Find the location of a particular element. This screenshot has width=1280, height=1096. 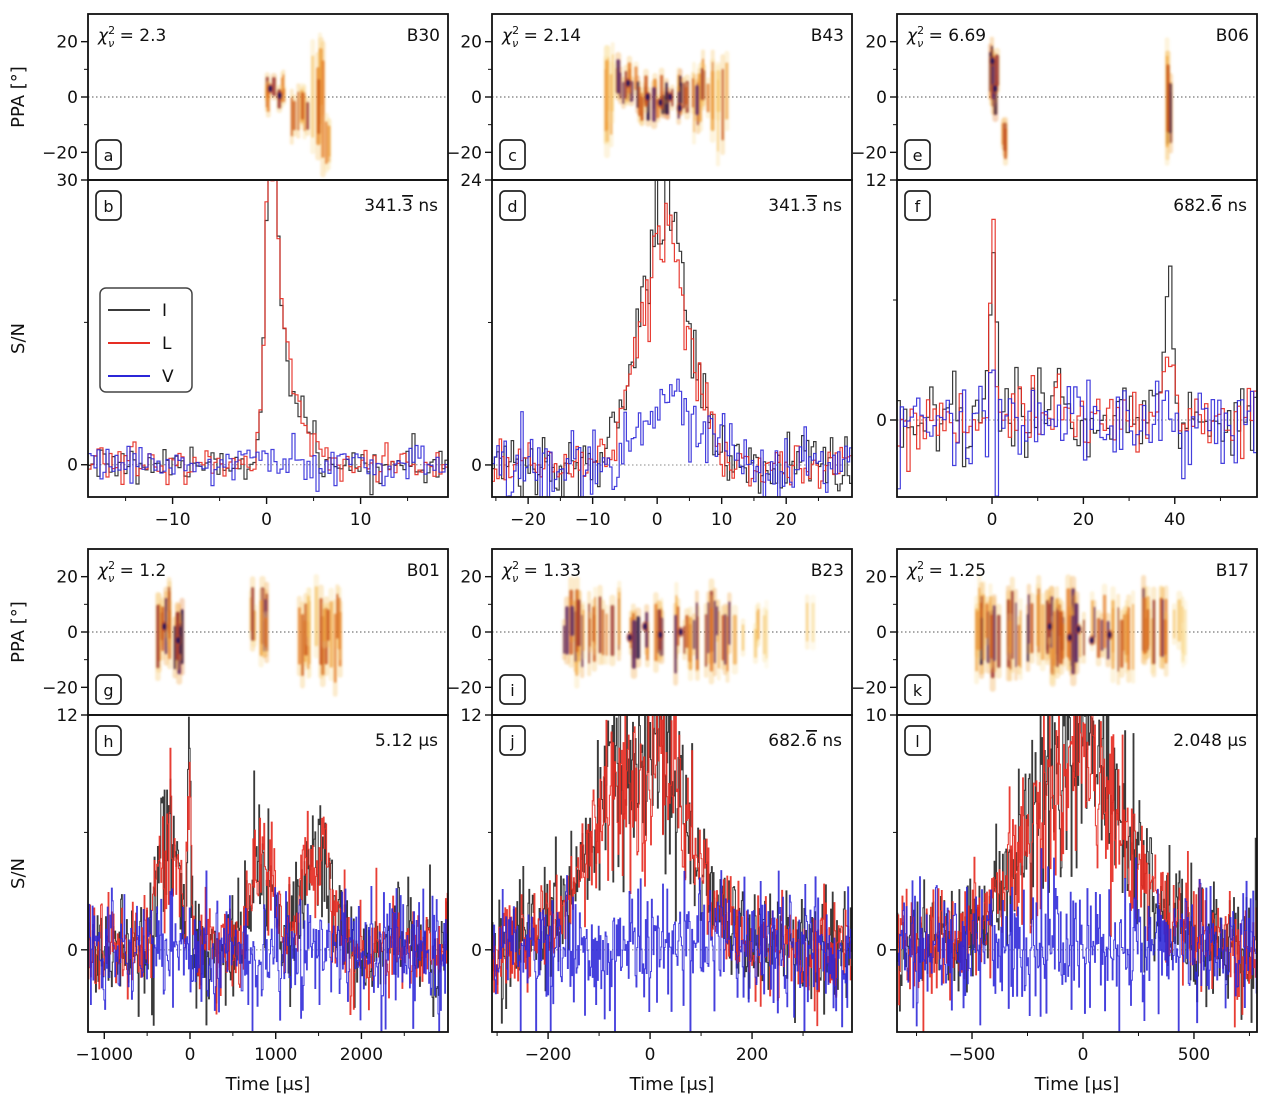

time-resolution-label: 5.12 μs is located at coordinates (406, 741).